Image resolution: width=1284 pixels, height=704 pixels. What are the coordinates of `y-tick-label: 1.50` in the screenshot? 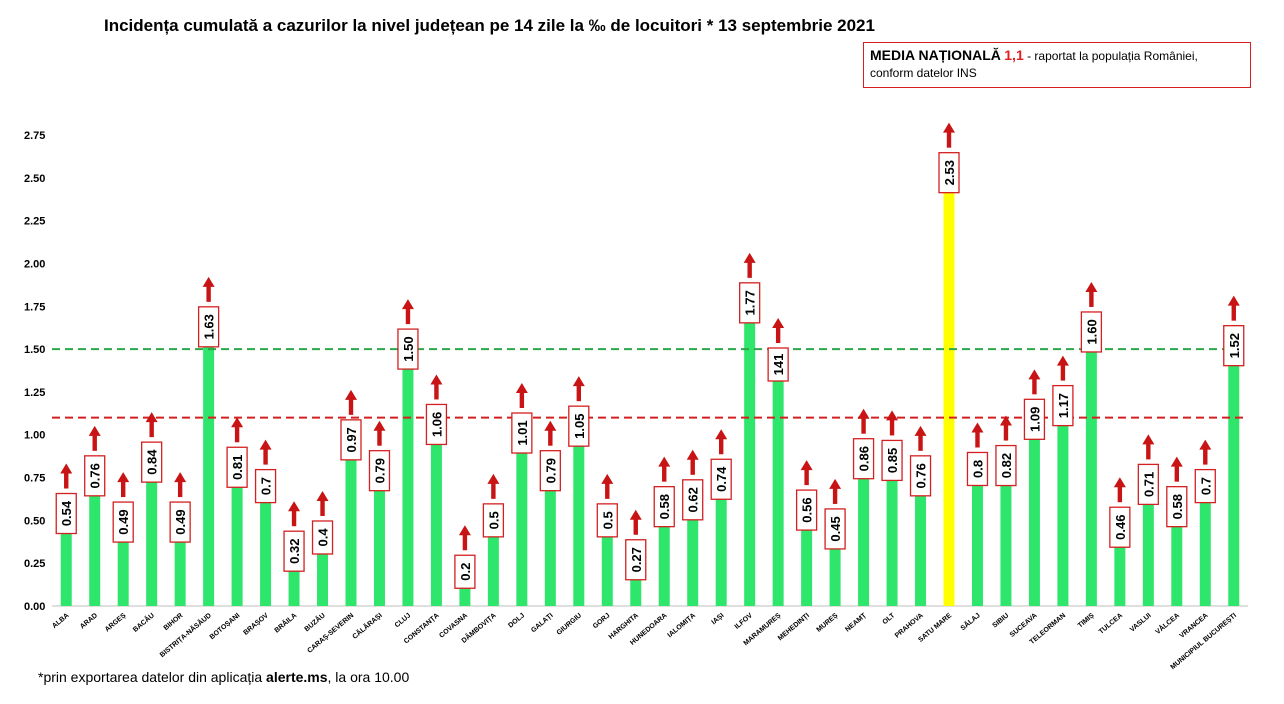 It's located at (34, 350).